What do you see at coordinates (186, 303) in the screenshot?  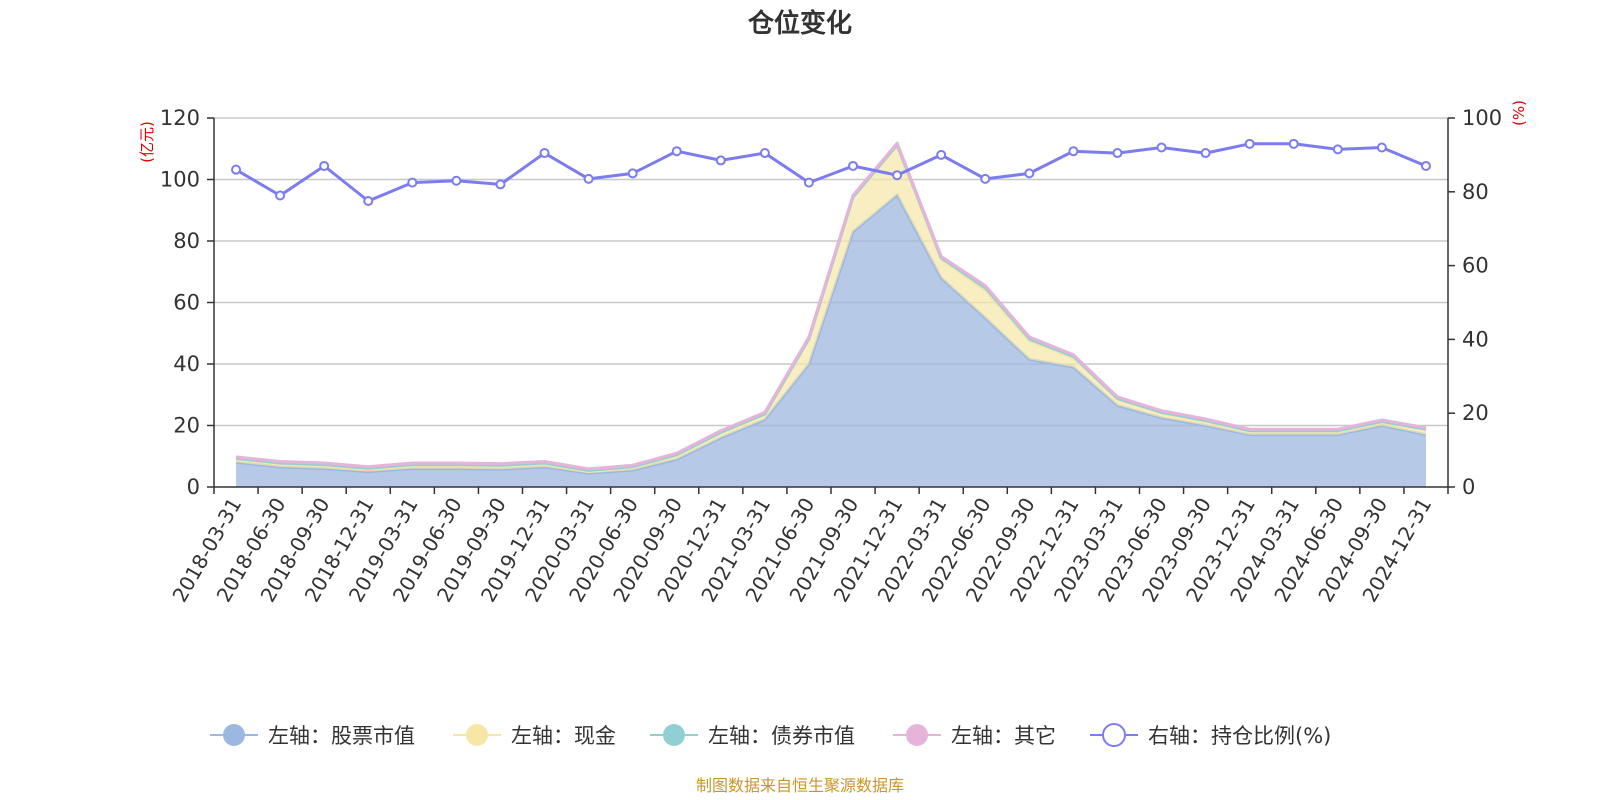 I see `left-tick-label: 60` at bounding box center [186, 303].